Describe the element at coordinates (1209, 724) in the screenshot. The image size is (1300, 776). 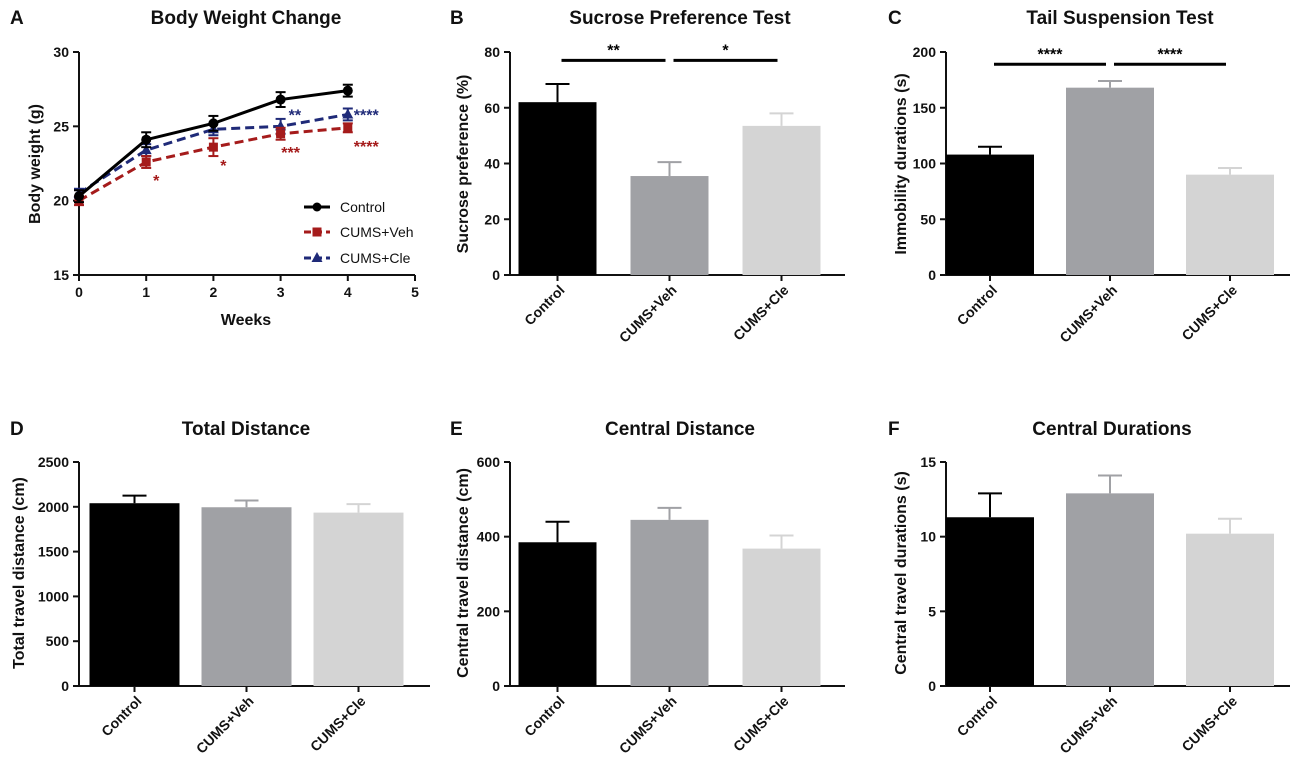
I see `category-label-f-2: CUMS+Cle` at that location.